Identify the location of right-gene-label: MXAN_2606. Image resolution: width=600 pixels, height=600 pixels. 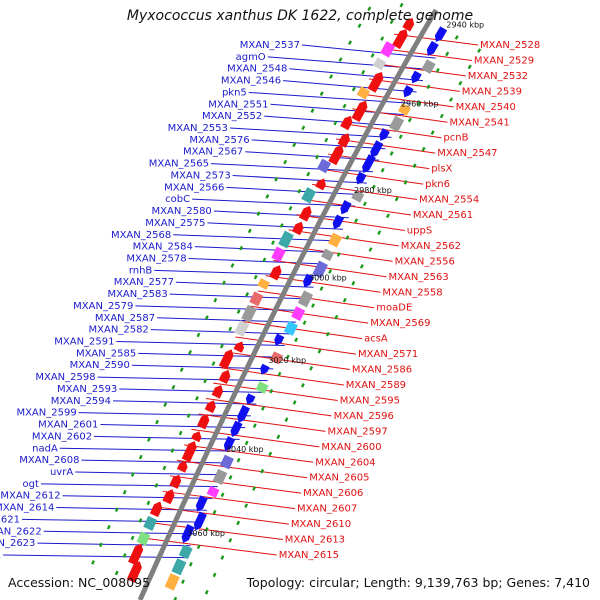
(333, 493).